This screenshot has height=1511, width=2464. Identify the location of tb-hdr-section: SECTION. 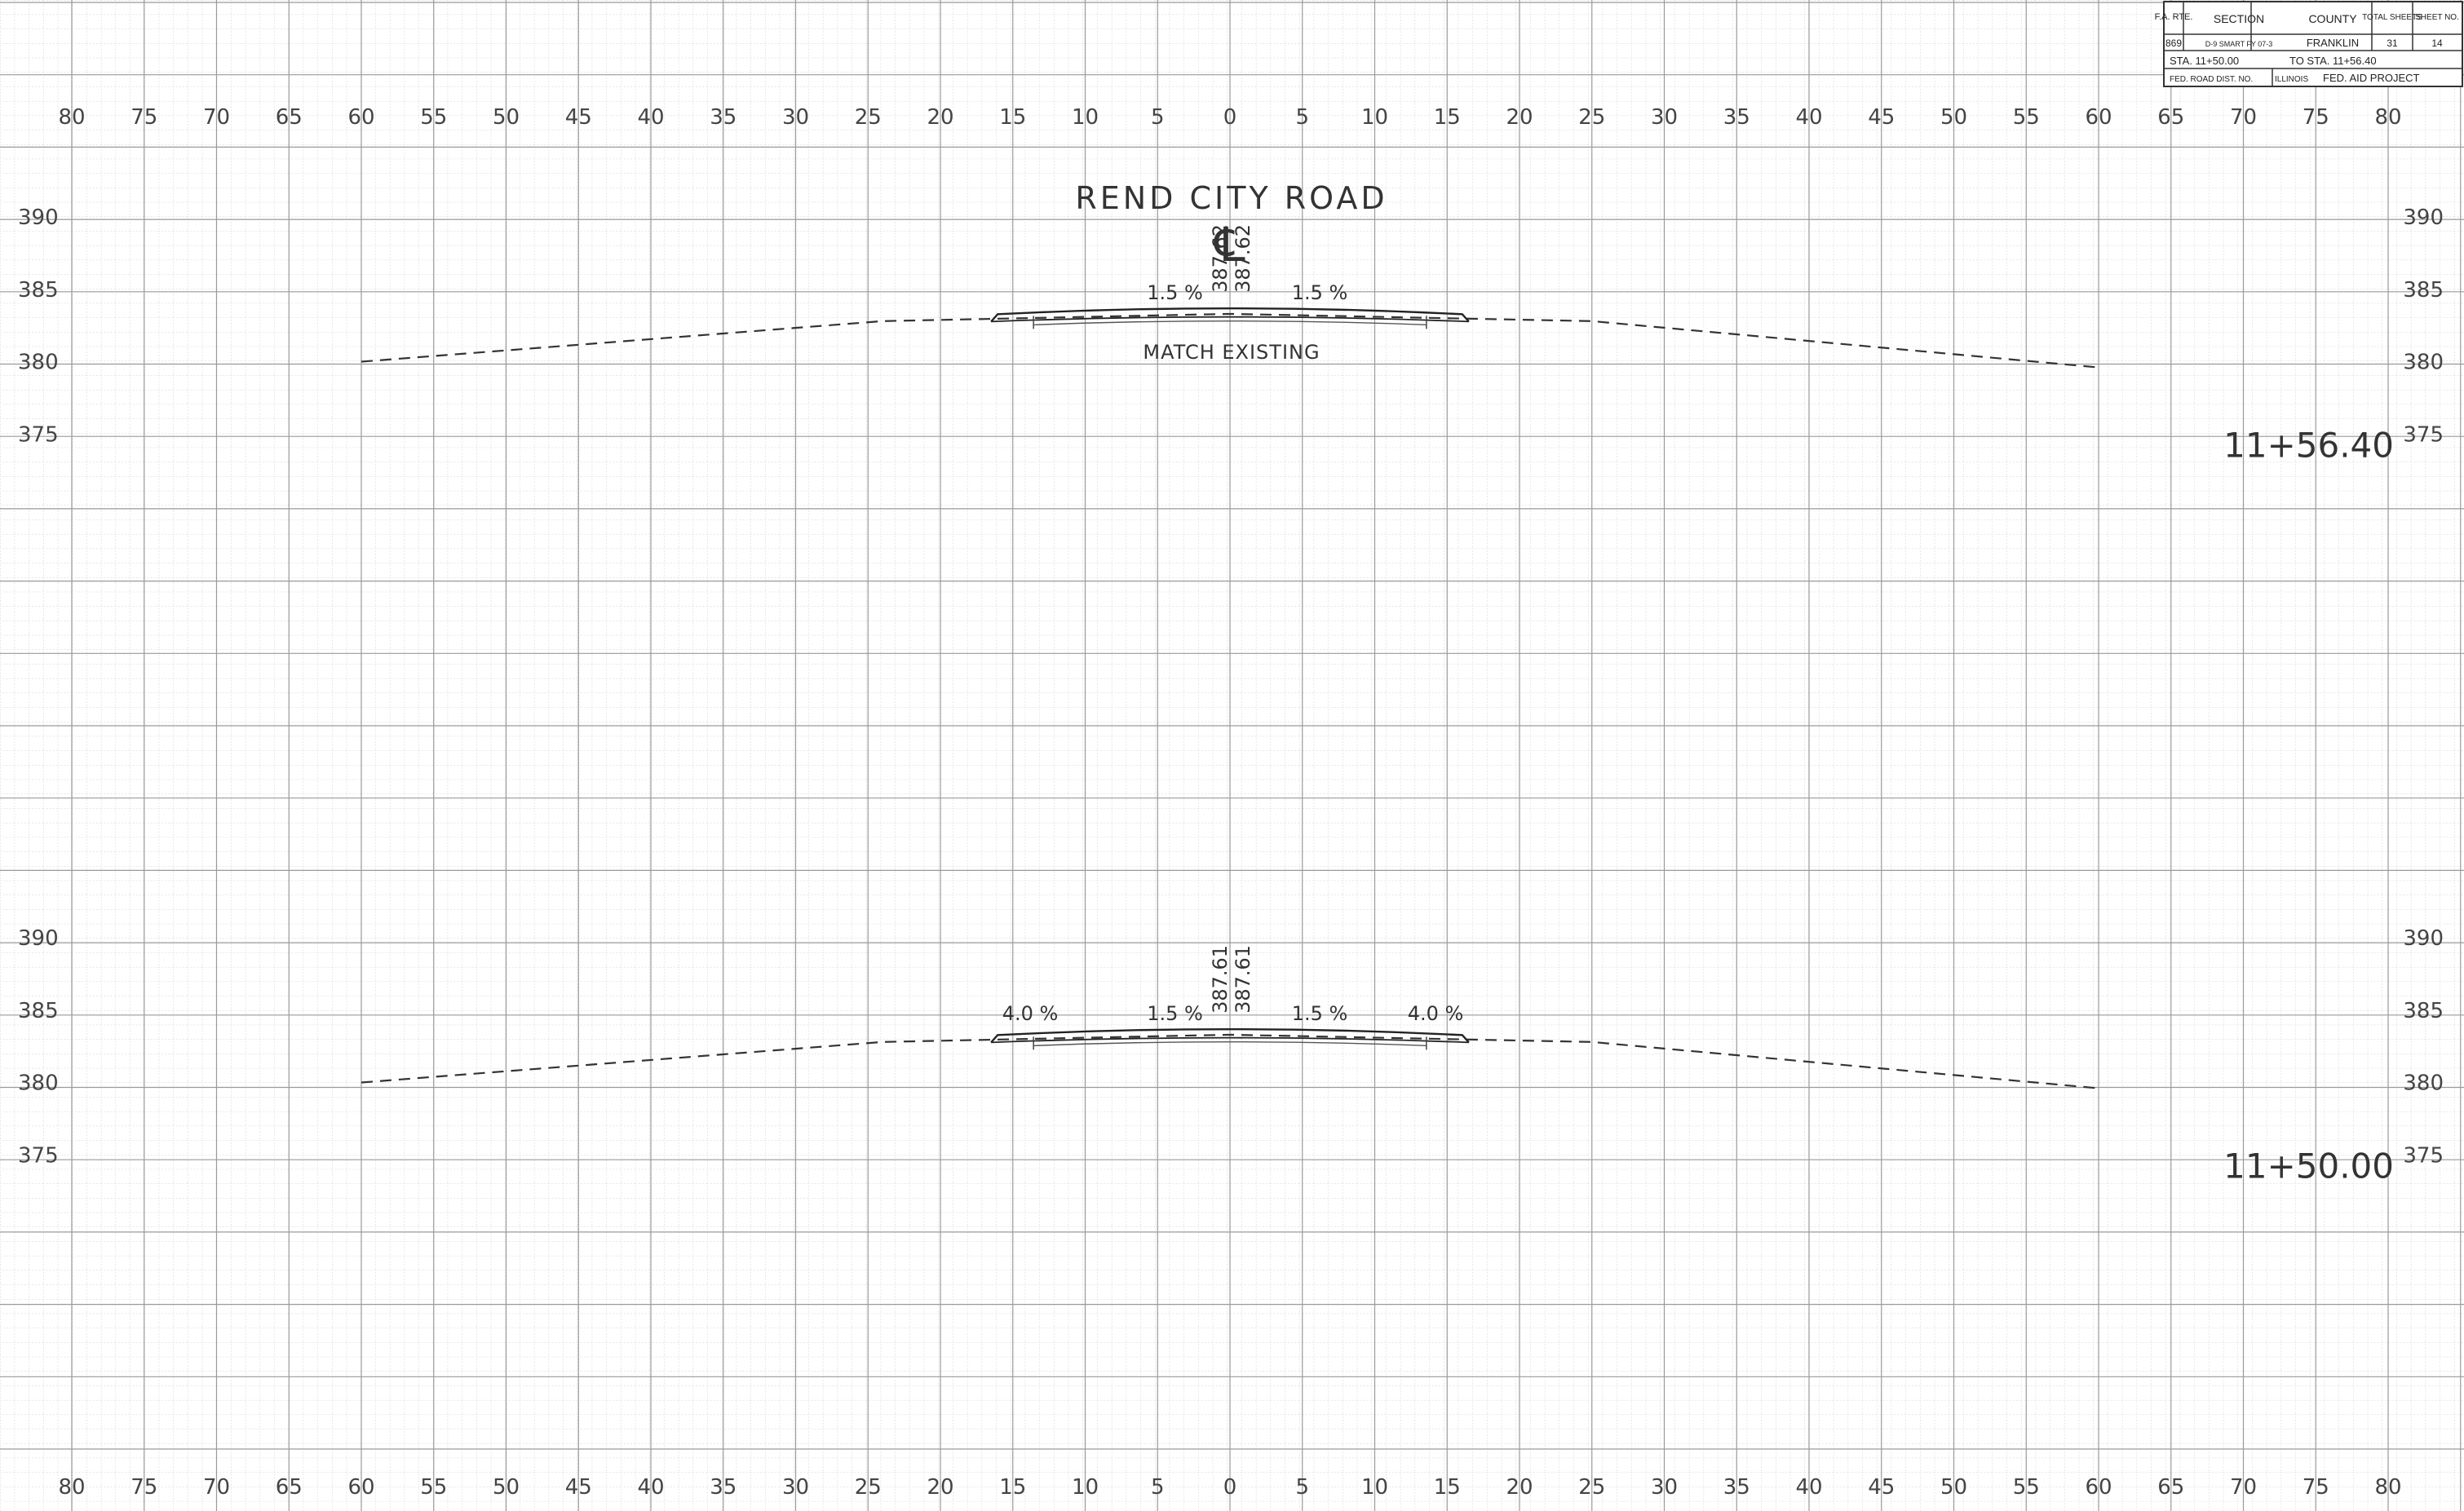
(2239, 18).